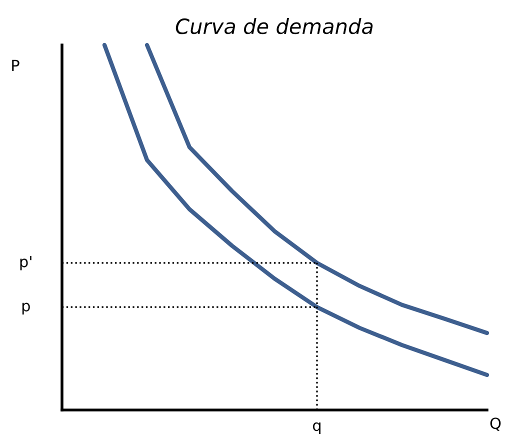 The height and width of the screenshot is (439, 513). Describe the element at coordinates (274, 26) in the screenshot. I see `chart-title: Curva de demanda` at that location.